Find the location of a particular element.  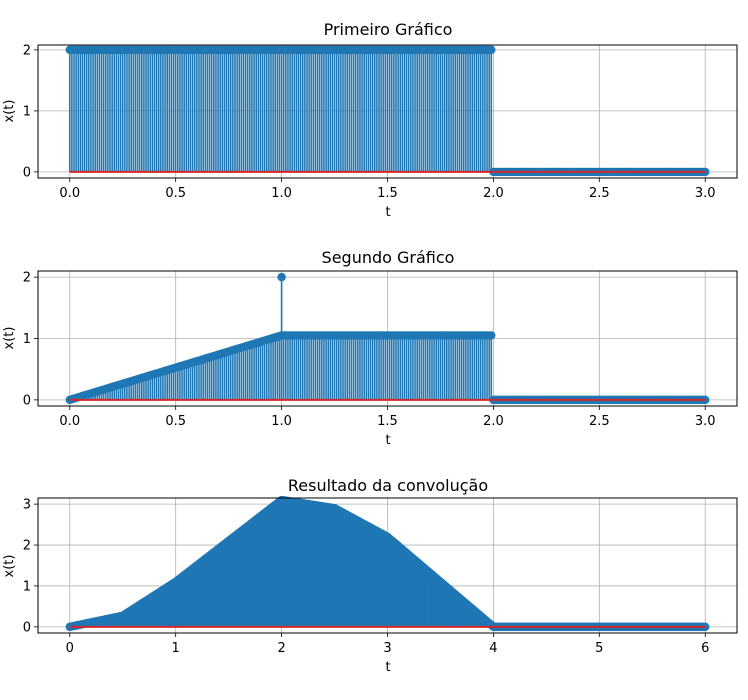

subplot-3-title: Resultado da convolução is located at coordinates (388, 485).